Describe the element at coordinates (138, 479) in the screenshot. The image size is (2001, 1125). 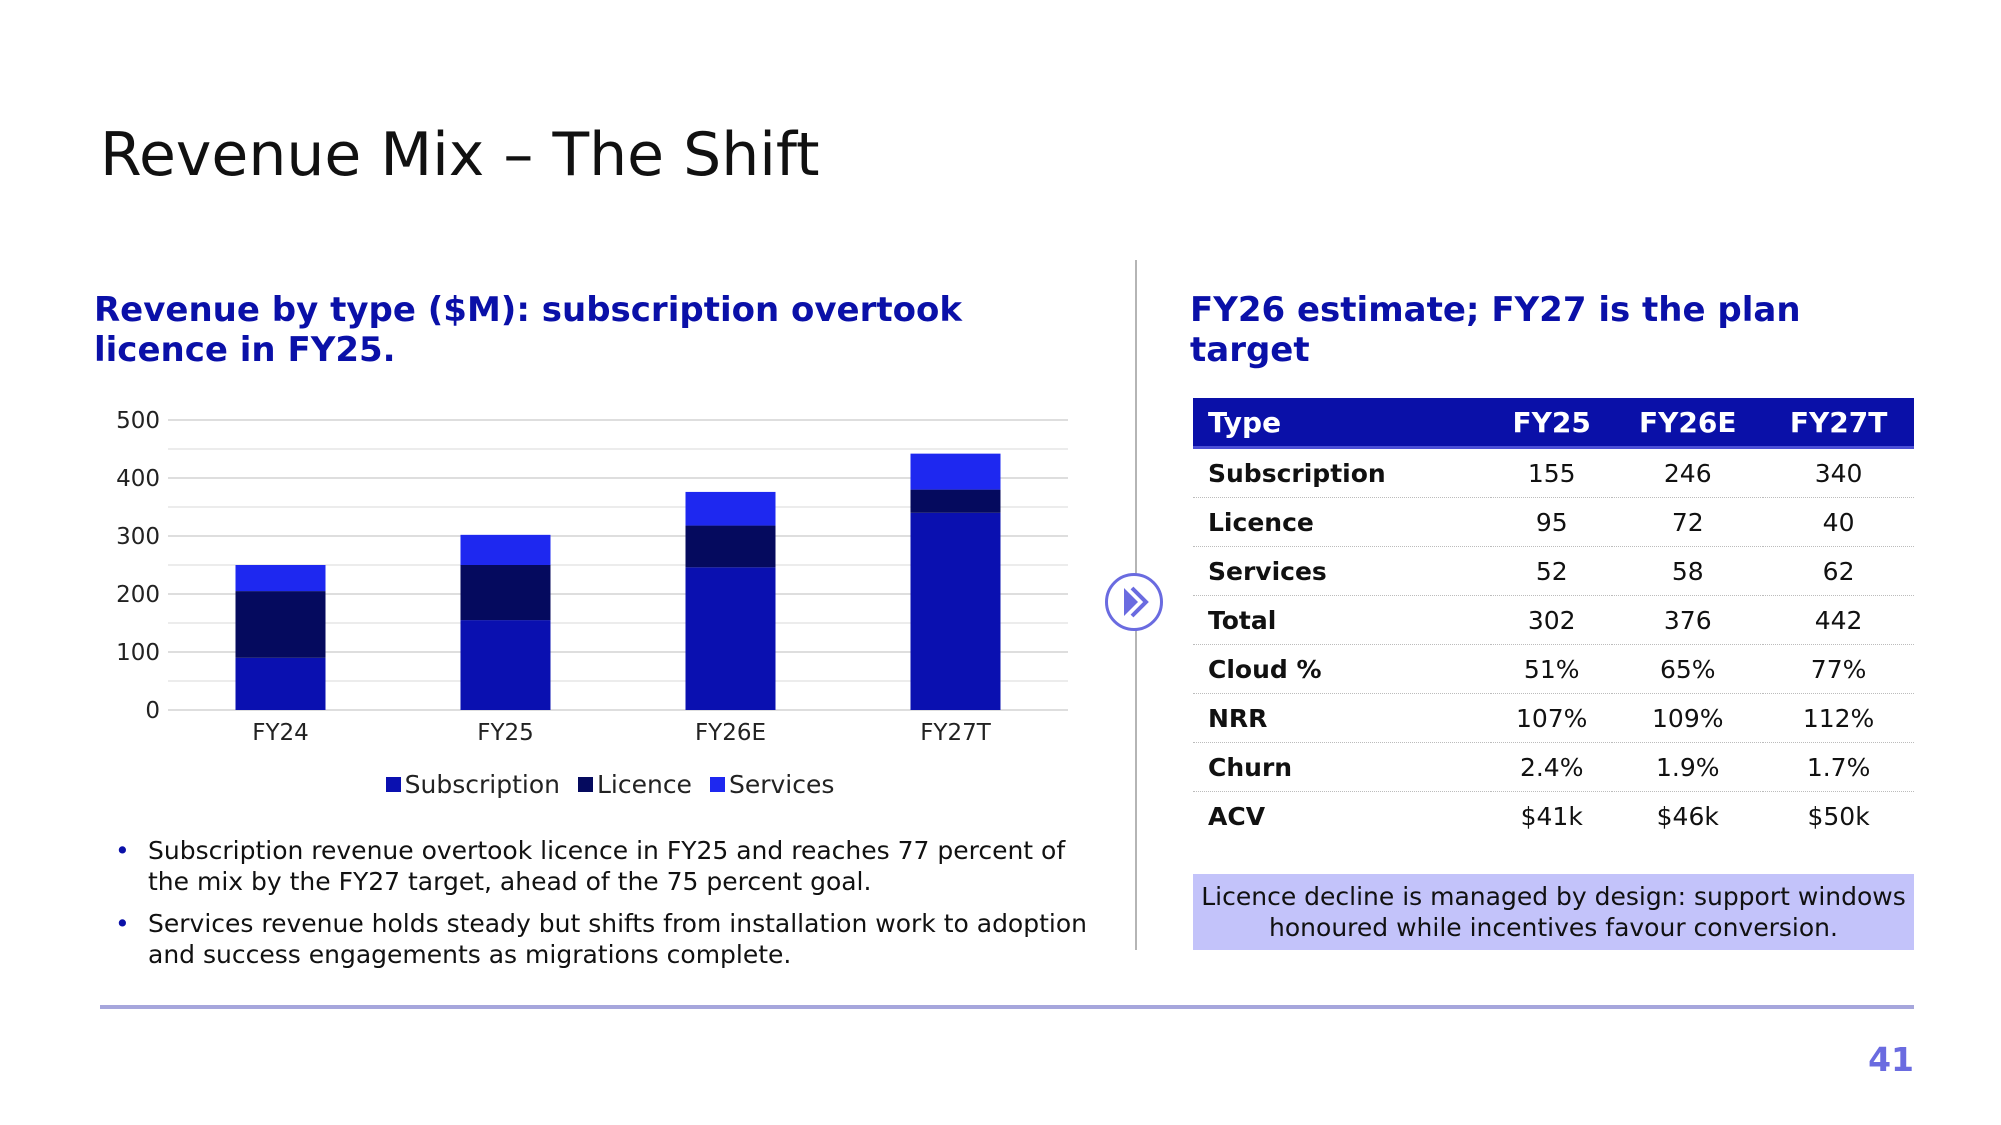
I see `y-tick-label: 400` at that location.